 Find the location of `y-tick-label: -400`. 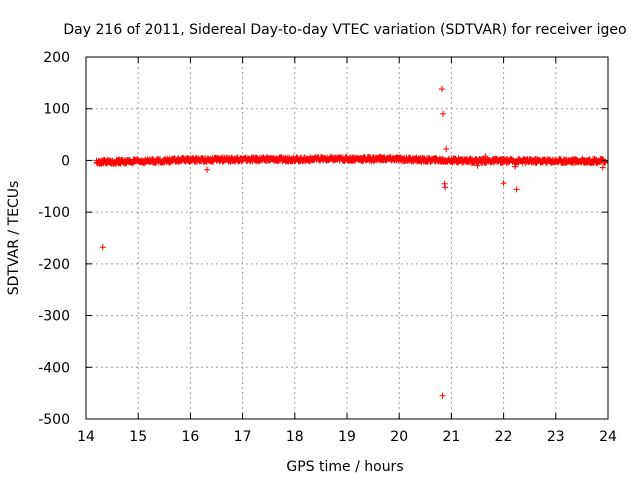

y-tick-label: -400 is located at coordinates (54, 368).